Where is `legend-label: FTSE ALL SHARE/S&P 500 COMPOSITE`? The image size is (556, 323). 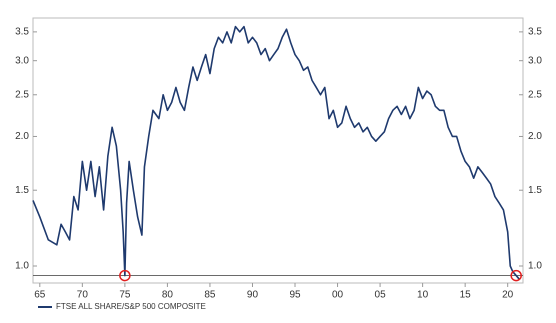 legend-label: FTSE ALL SHARE/S&P 500 COMPOSITE is located at coordinates (131, 306).